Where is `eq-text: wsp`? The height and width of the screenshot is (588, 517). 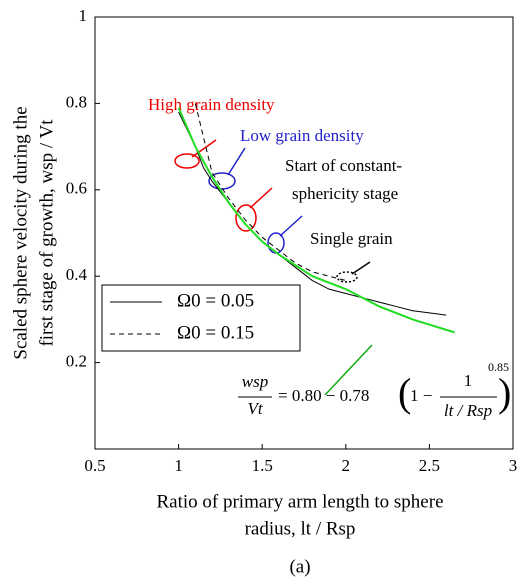
eq-text: wsp is located at coordinates (255, 381).